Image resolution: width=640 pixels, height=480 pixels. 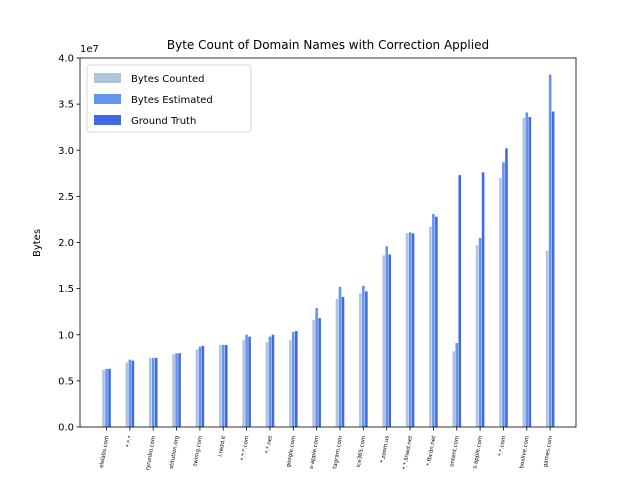 I want to click on x-tick-label: s.apple.com, so click(x=478, y=452).